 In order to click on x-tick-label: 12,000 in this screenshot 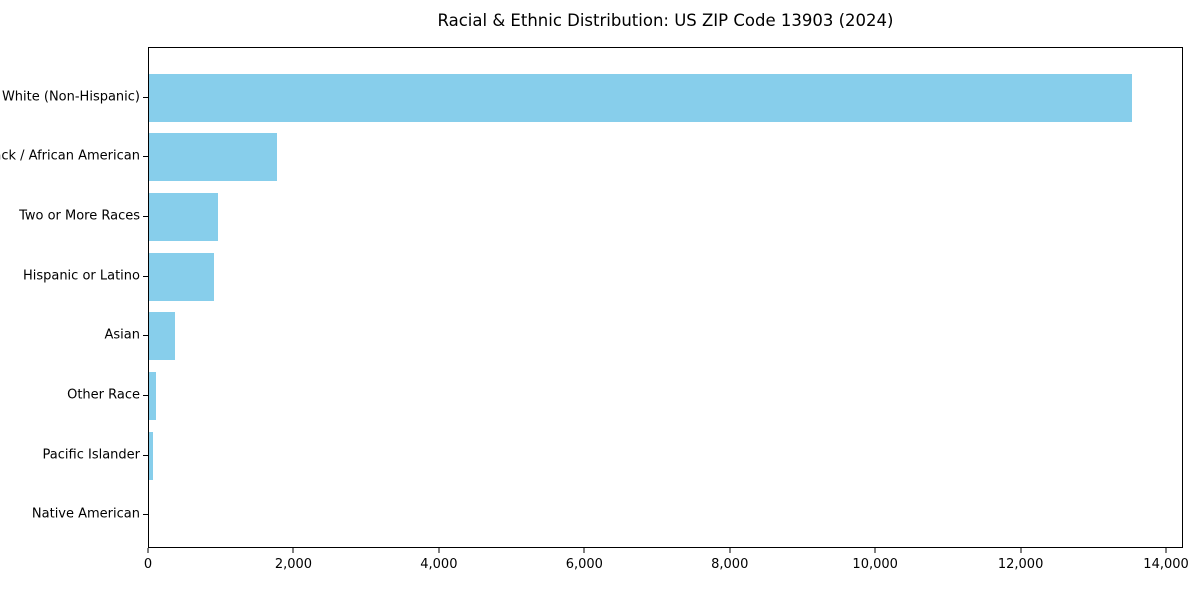, I will do `click(1020, 564)`.